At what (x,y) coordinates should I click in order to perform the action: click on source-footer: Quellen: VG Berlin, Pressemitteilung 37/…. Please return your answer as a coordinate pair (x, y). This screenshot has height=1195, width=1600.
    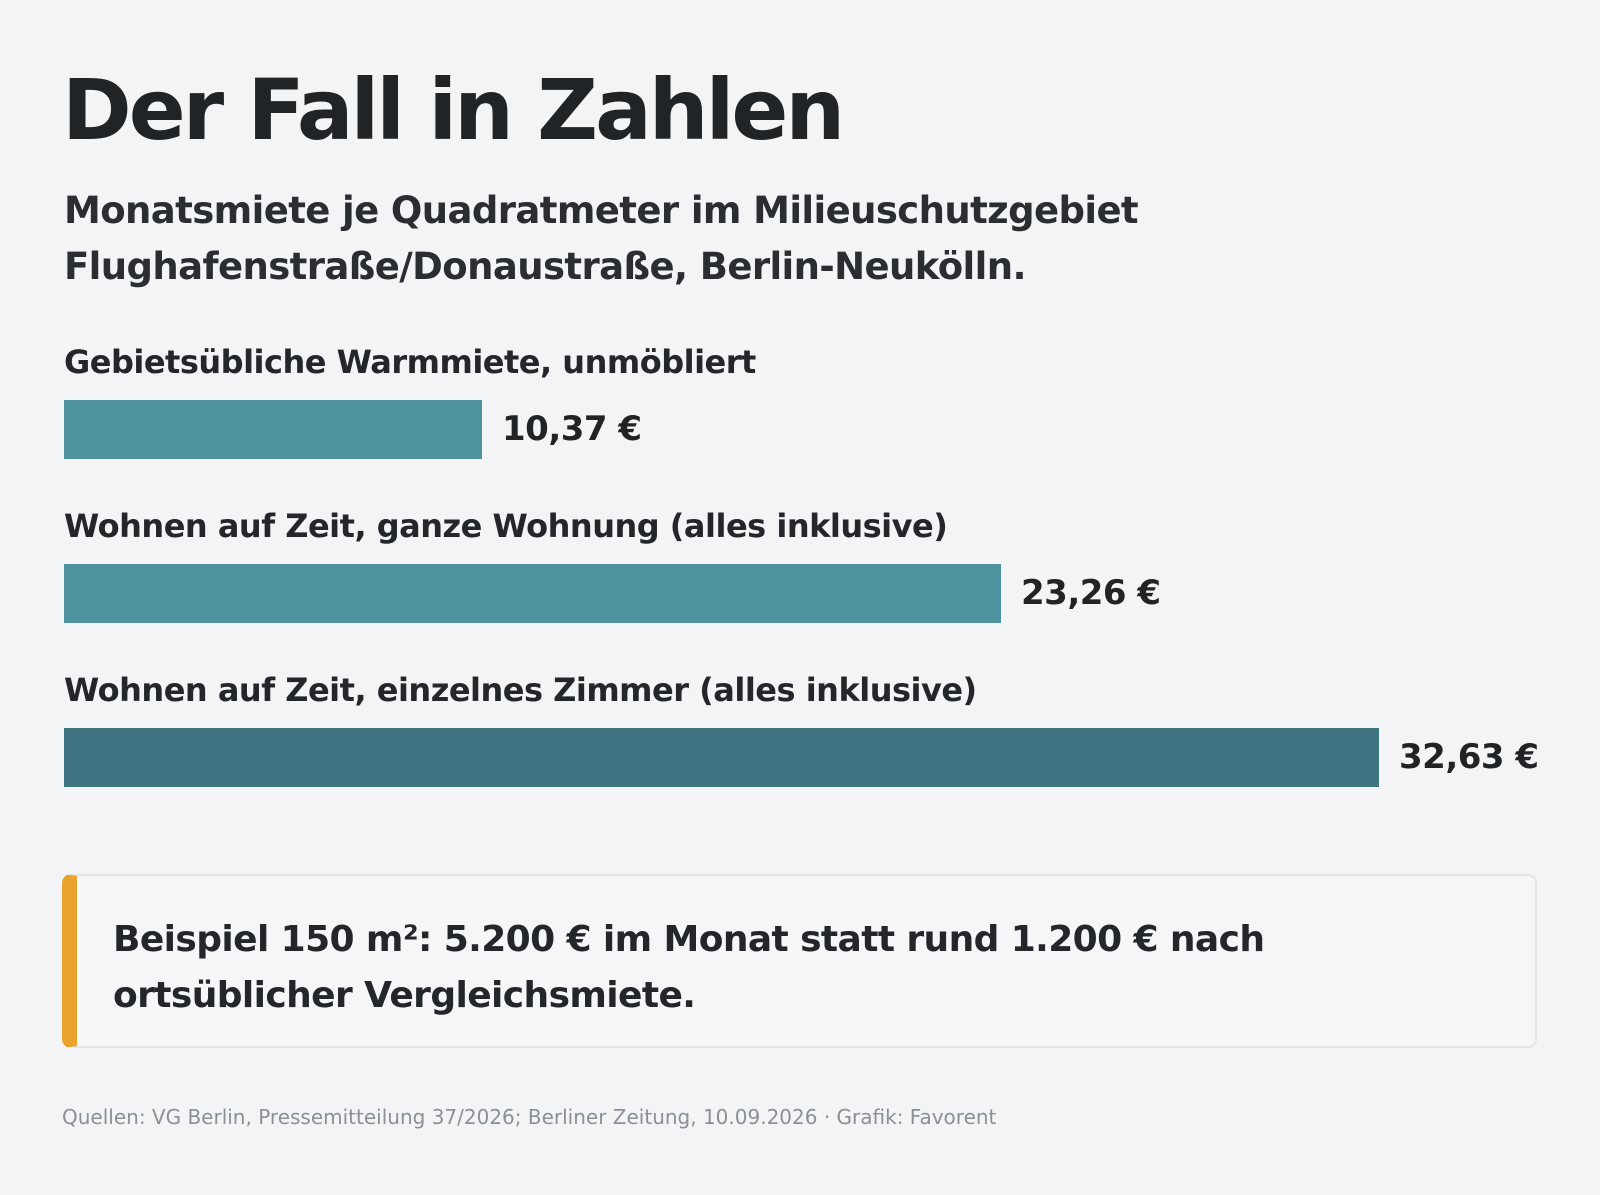
    Looking at the image, I should click on (529, 1117).